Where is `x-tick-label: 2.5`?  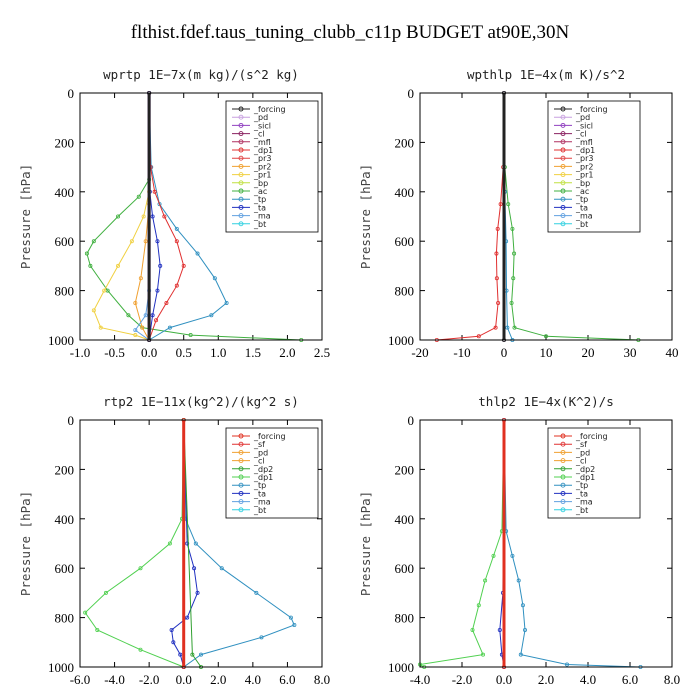 x-tick-label: 2.5 is located at coordinates (322, 352).